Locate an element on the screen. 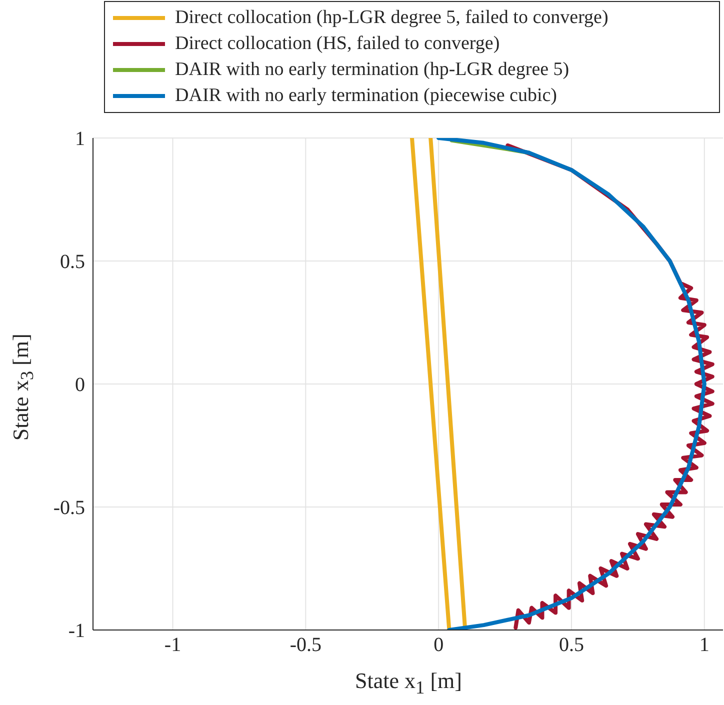  legend-label: DAIR with no early termination (hp-LGR degree 5) is located at coordinates (372, 70).